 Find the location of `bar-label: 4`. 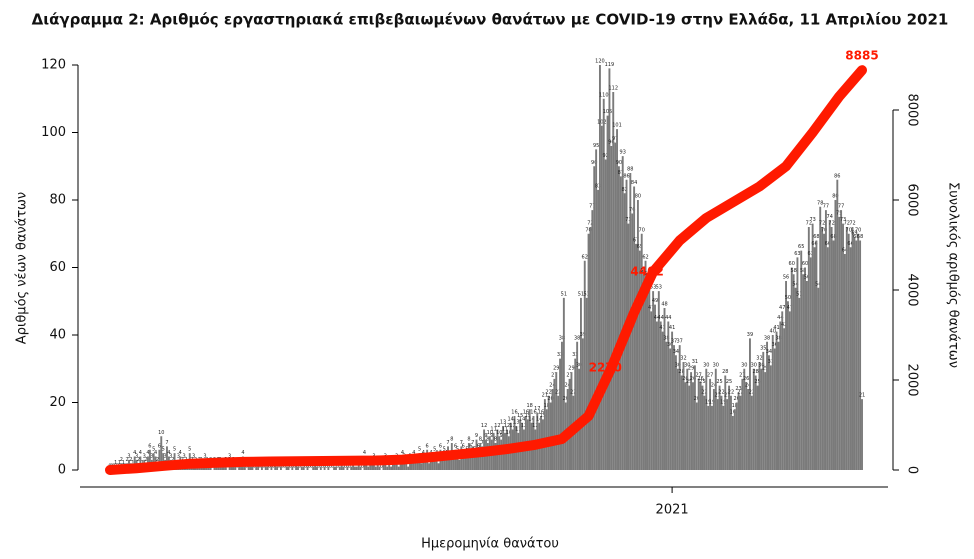

bar-label: 4 is located at coordinates (168, 453).